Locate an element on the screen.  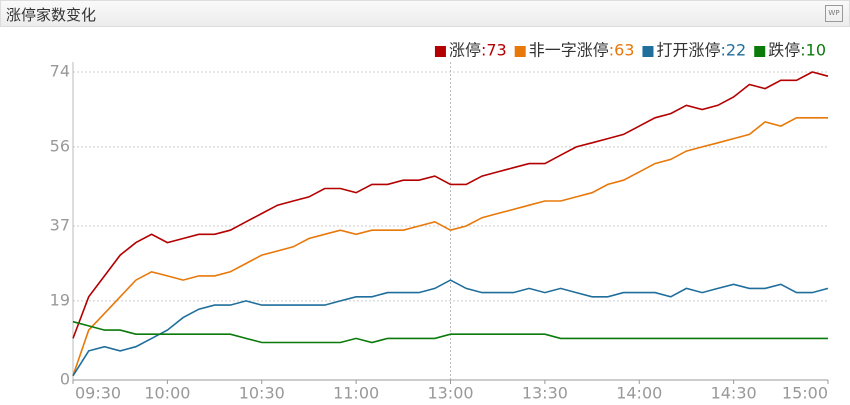
legend-label: 非一字涨停 is located at coordinates (569, 50).